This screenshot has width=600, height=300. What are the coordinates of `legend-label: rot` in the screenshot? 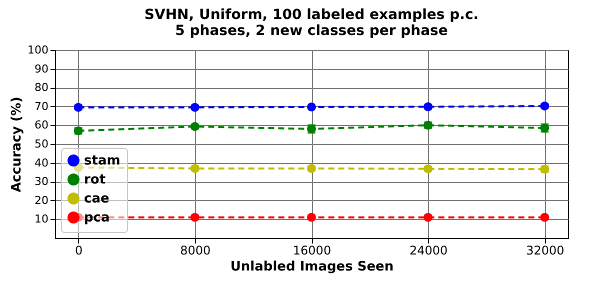 It's located at (95, 180).